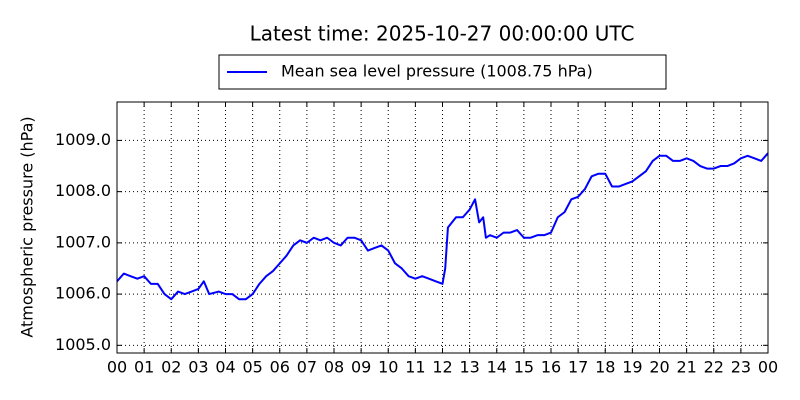 This screenshot has height=400, width=800. What do you see at coordinates (198, 367) in the screenshot?
I see `x-tick-label: 03` at bounding box center [198, 367].